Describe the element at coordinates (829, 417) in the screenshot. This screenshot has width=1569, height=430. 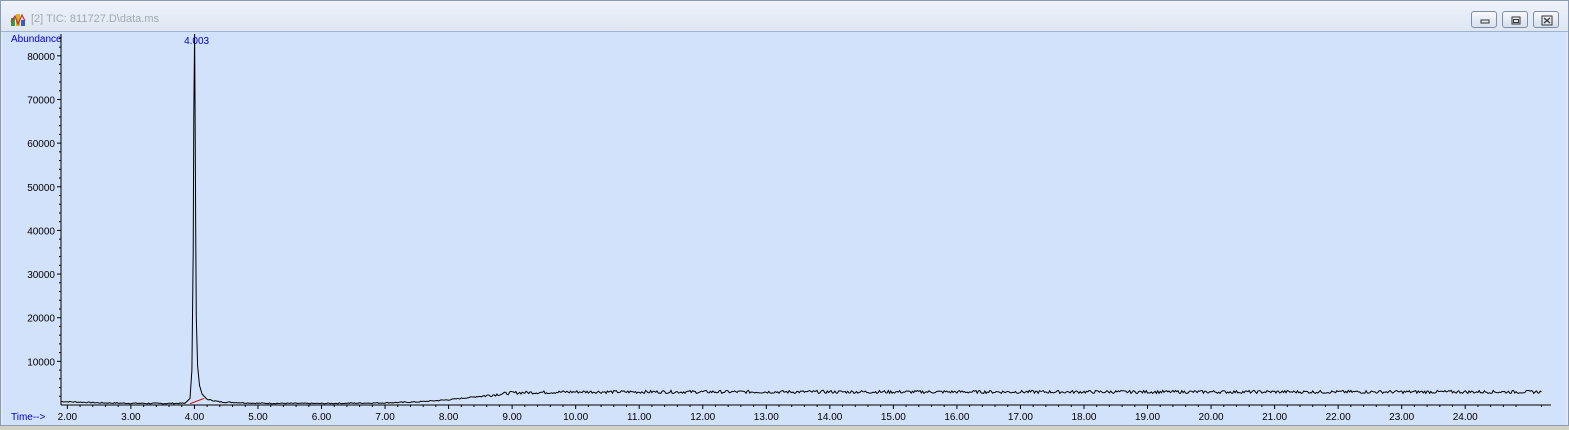
I see `x-tick-label: 14.00` at that location.